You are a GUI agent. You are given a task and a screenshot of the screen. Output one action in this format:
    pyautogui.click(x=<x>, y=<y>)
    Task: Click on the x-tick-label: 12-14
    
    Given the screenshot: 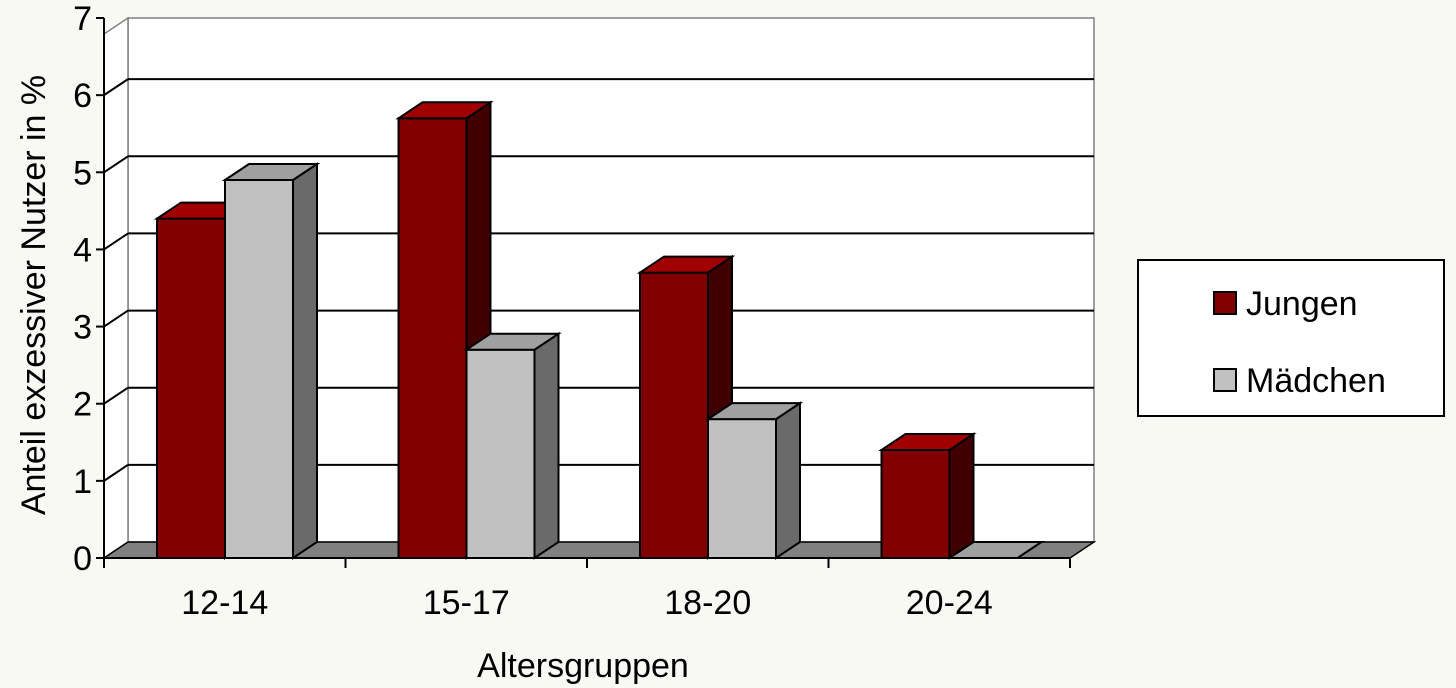 What is the action you would take?
    pyautogui.click(x=224, y=603)
    